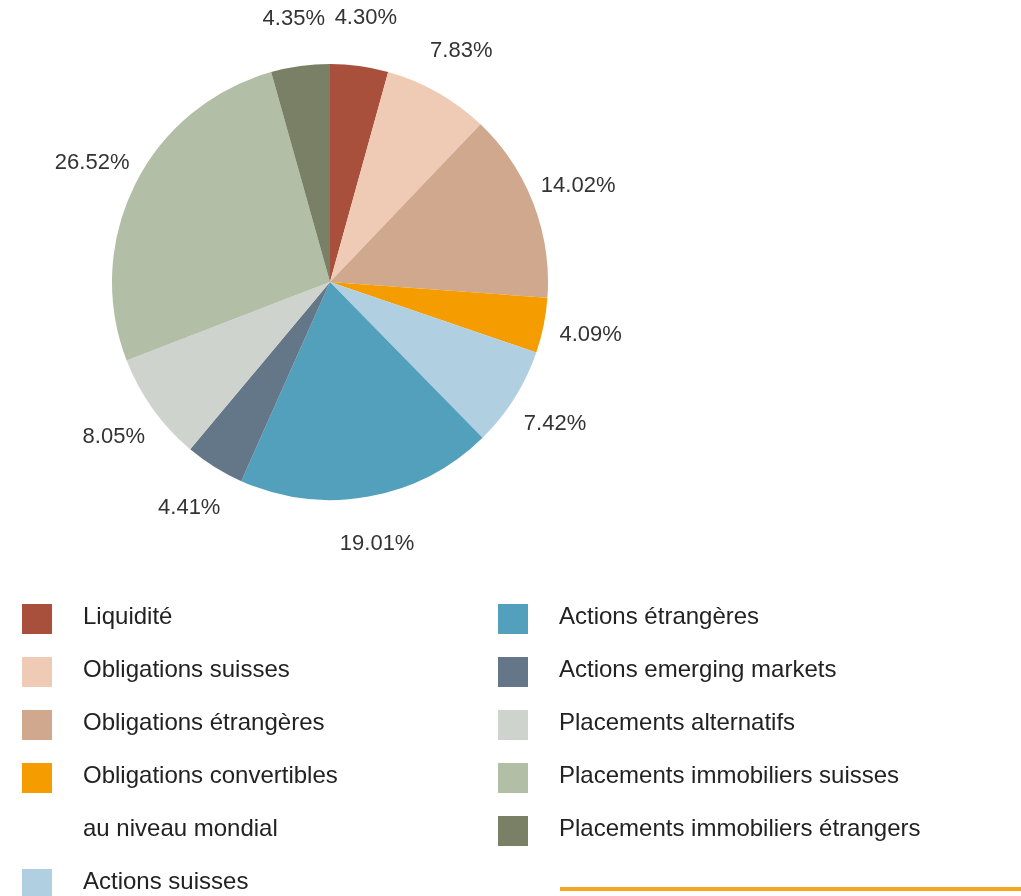  What do you see at coordinates (366, 17) in the screenshot?
I see `data-label: 4.30%` at bounding box center [366, 17].